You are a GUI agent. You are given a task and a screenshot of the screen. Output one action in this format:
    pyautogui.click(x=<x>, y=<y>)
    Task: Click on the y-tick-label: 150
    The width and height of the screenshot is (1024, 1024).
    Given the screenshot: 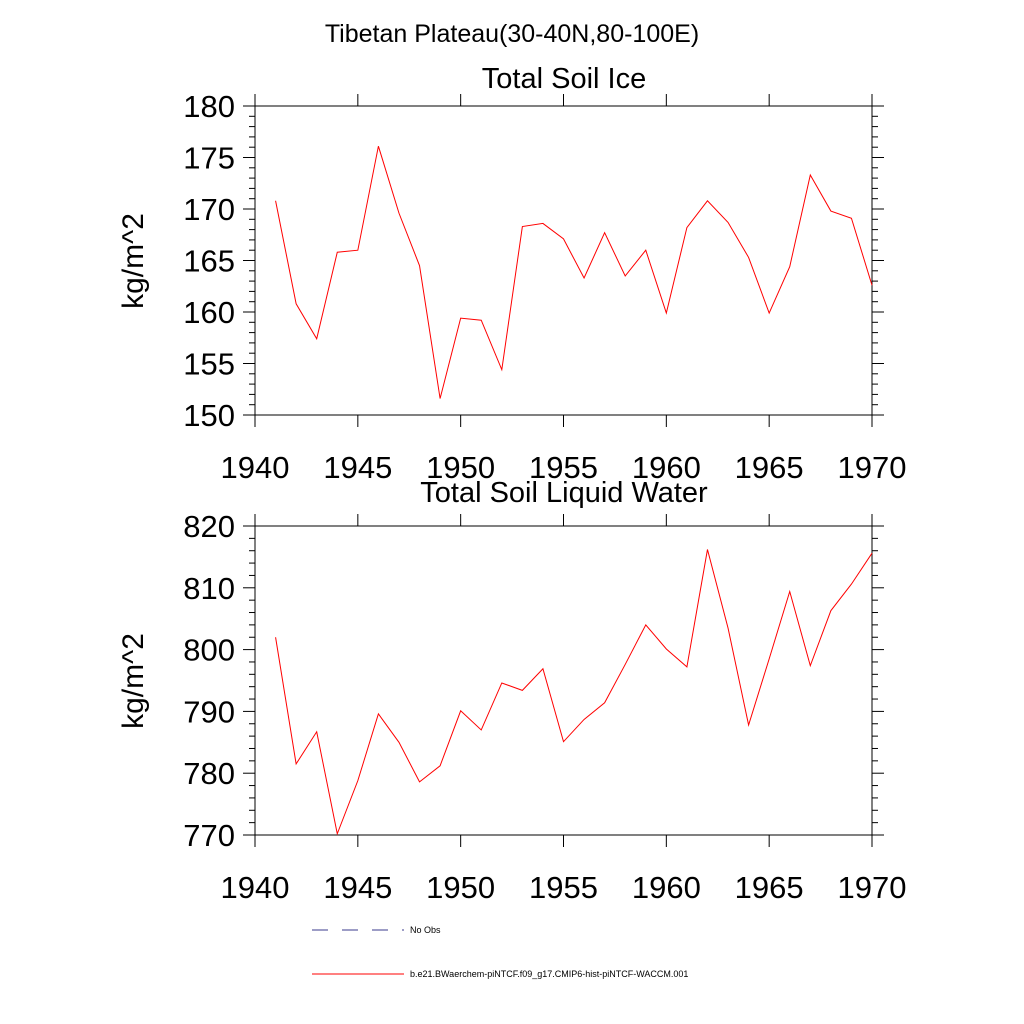 What is the action you would take?
    pyautogui.click(x=209, y=415)
    